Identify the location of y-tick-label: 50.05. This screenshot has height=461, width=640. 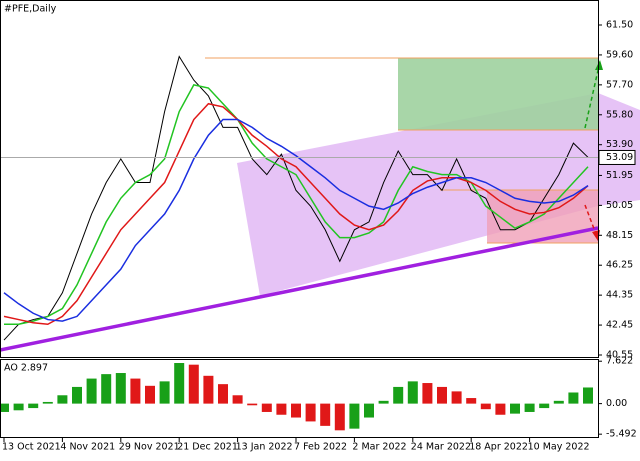
(619, 205).